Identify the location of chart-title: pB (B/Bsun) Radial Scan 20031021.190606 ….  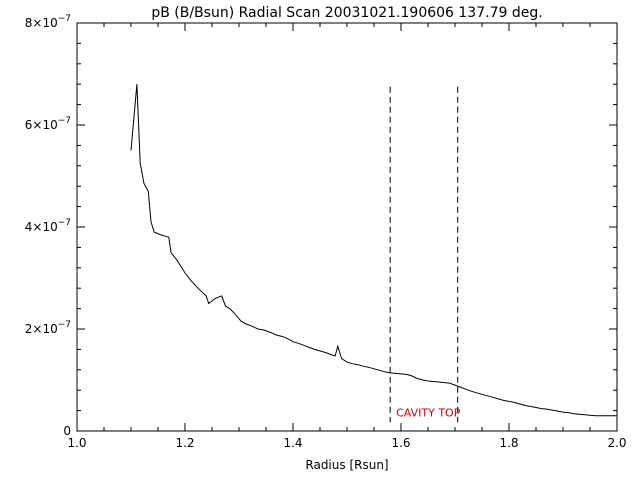
(346, 13).